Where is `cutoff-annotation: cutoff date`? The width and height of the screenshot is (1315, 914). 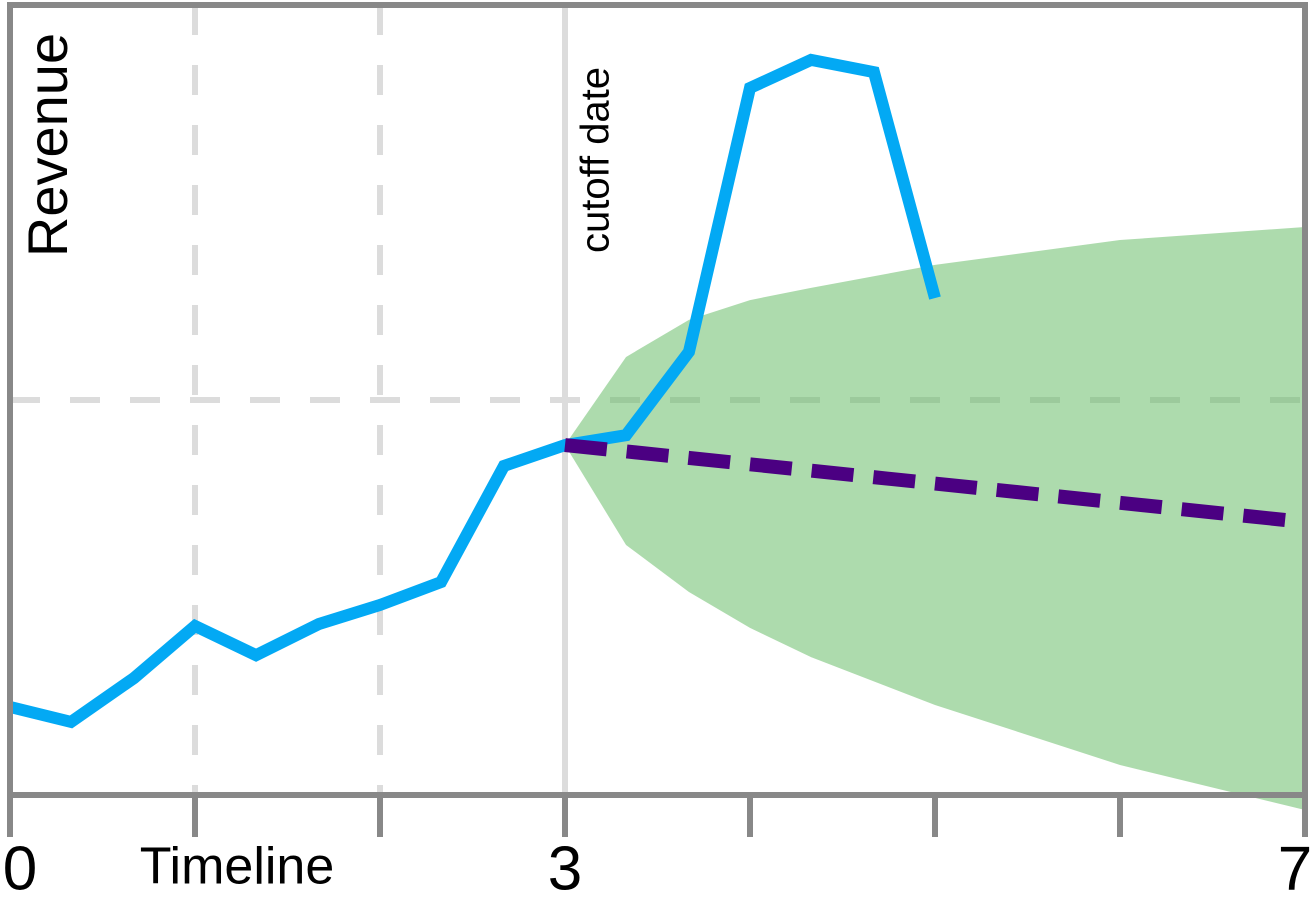 cutoff-annotation: cutoff date is located at coordinates (596, 160).